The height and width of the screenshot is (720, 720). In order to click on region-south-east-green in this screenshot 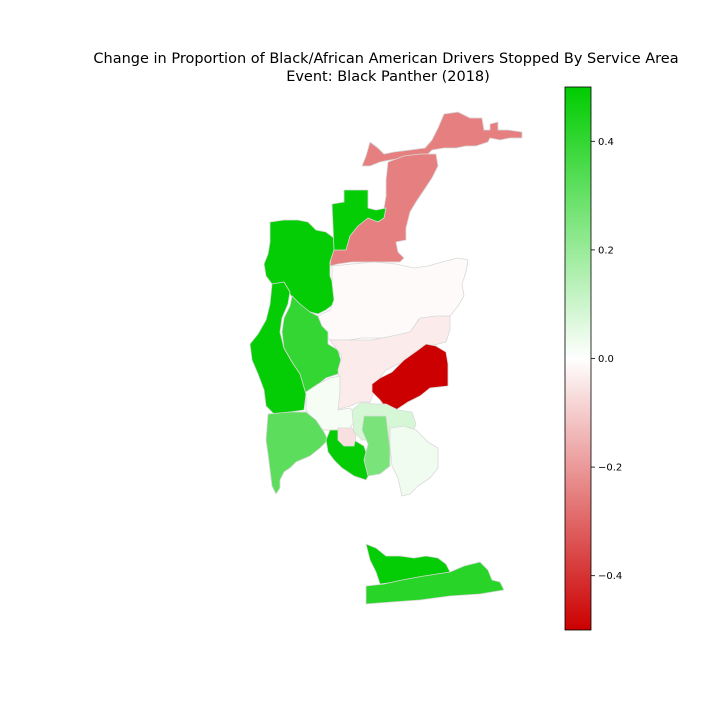, I will do `click(376, 446)`.